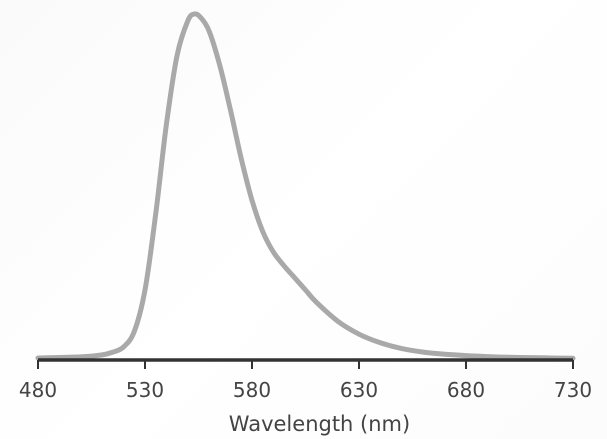 This screenshot has height=439, width=607. I want to click on x-tick-label: 480, so click(38, 390).